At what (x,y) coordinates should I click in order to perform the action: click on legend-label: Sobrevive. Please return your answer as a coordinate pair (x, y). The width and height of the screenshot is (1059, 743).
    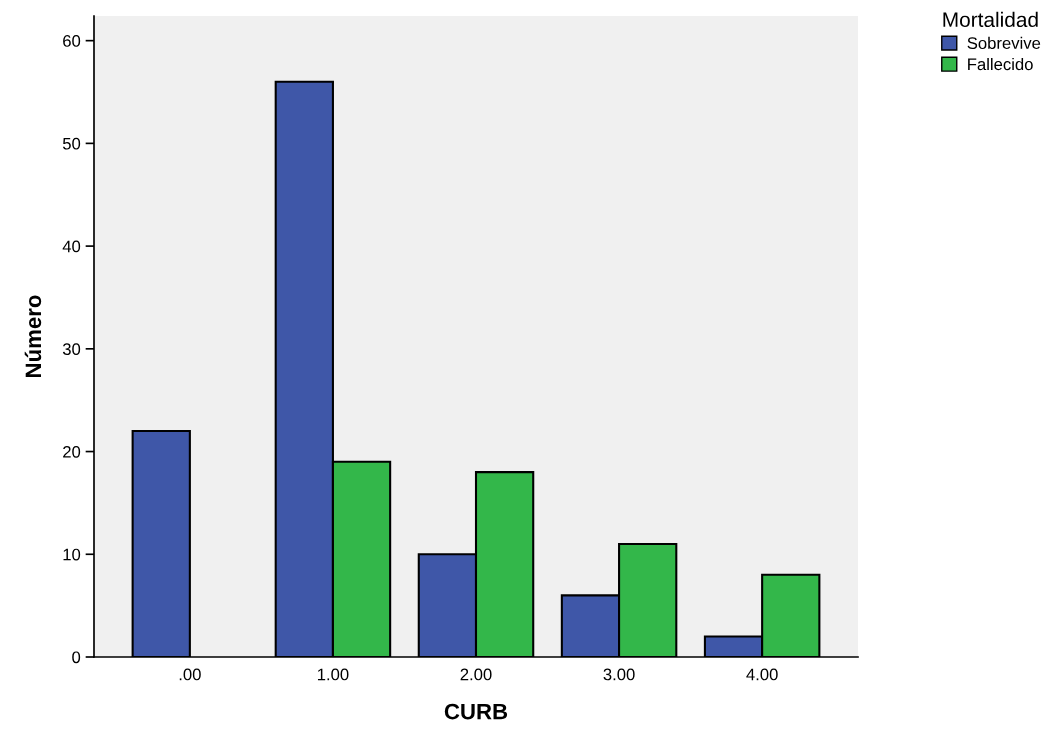
    Looking at the image, I should click on (1004, 43).